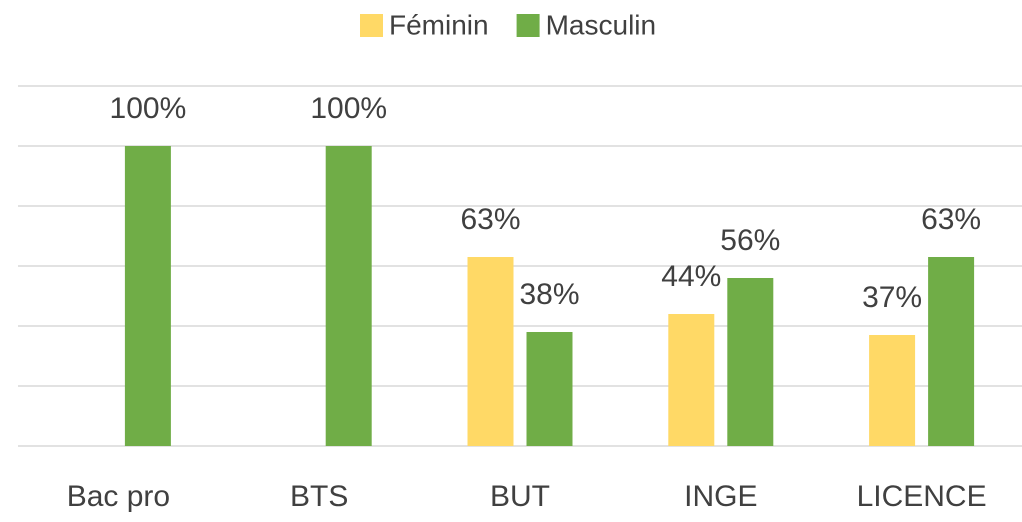 The height and width of the screenshot is (522, 1022). What do you see at coordinates (892, 297) in the screenshot?
I see `data-label: 37%` at bounding box center [892, 297].